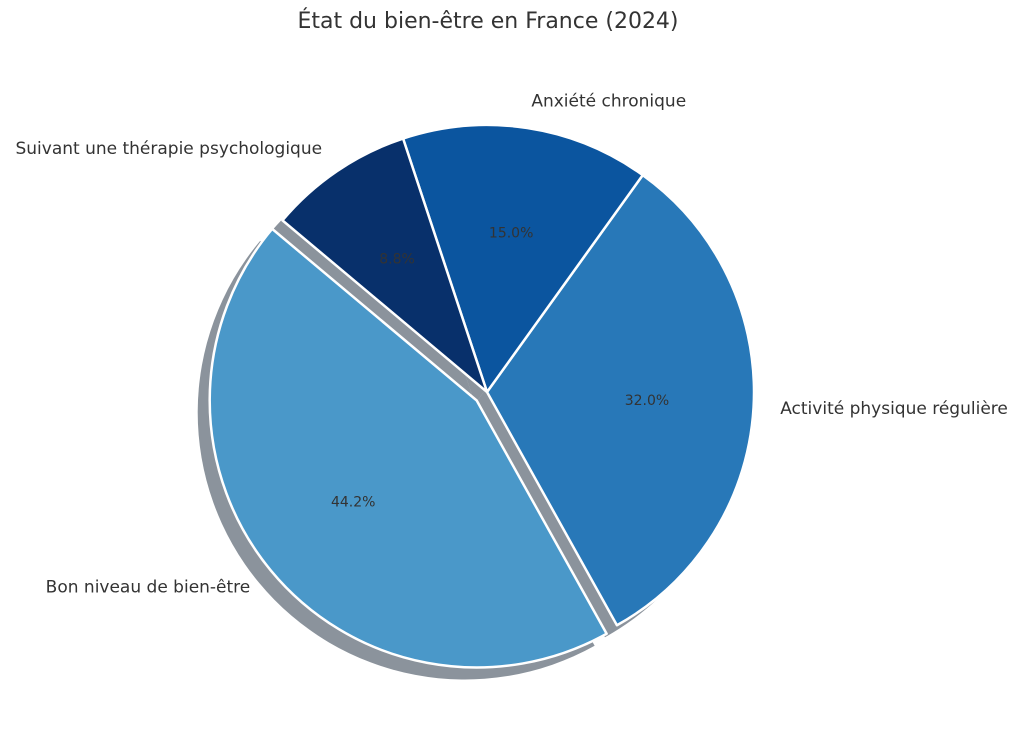 The image size is (1024, 736). What do you see at coordinates (511, 234) in the screenshot?
I see `percent-label: 15.0%` at bounding box center [511, 234].